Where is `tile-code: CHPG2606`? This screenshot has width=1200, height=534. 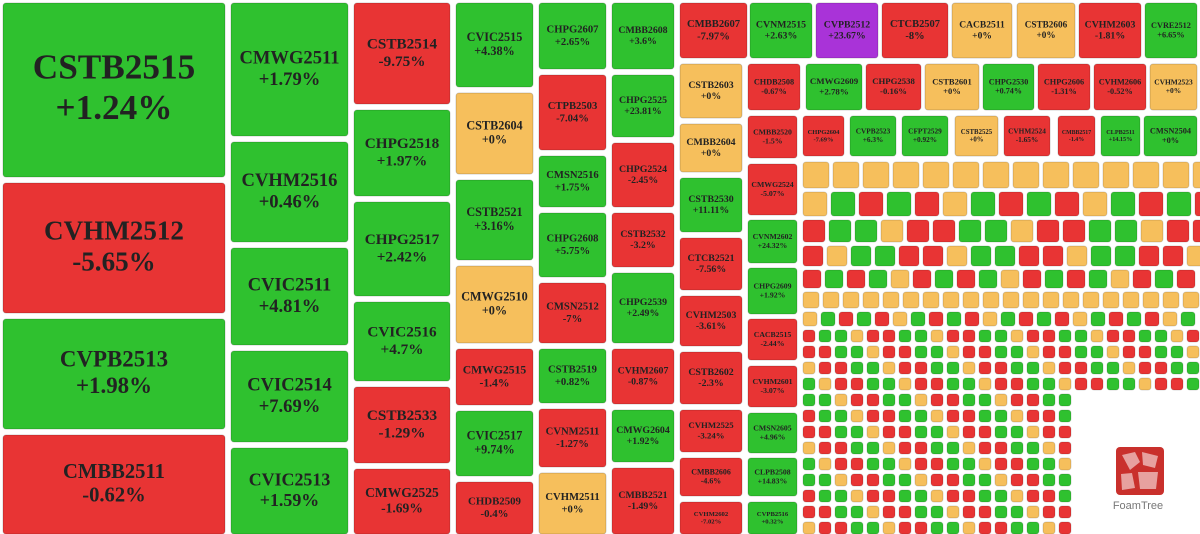
tile-code: CHPG2606 is located at coordinates (1064, 81).